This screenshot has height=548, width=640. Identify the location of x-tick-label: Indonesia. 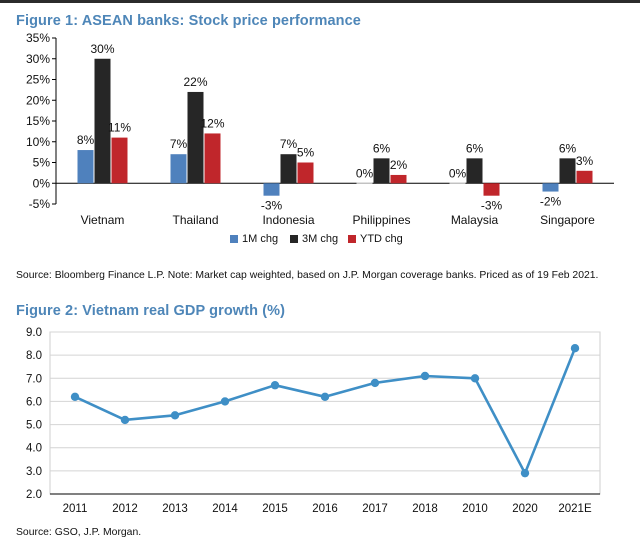
(288, 220).